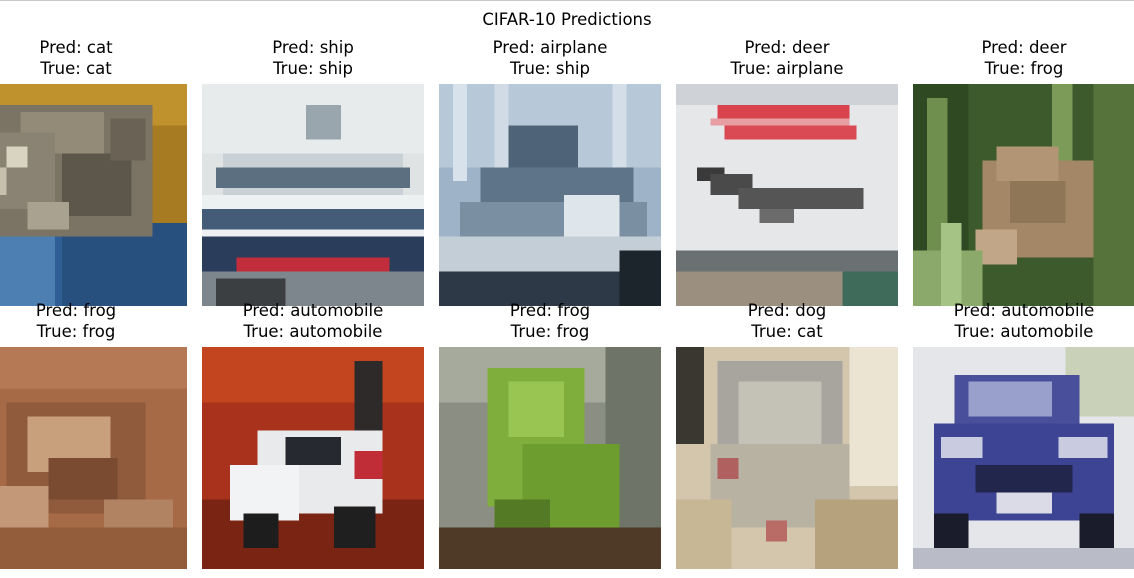 This screenshot has width=1134, height=578. I want to click on white-car-red-background-image, so click(313, 458).